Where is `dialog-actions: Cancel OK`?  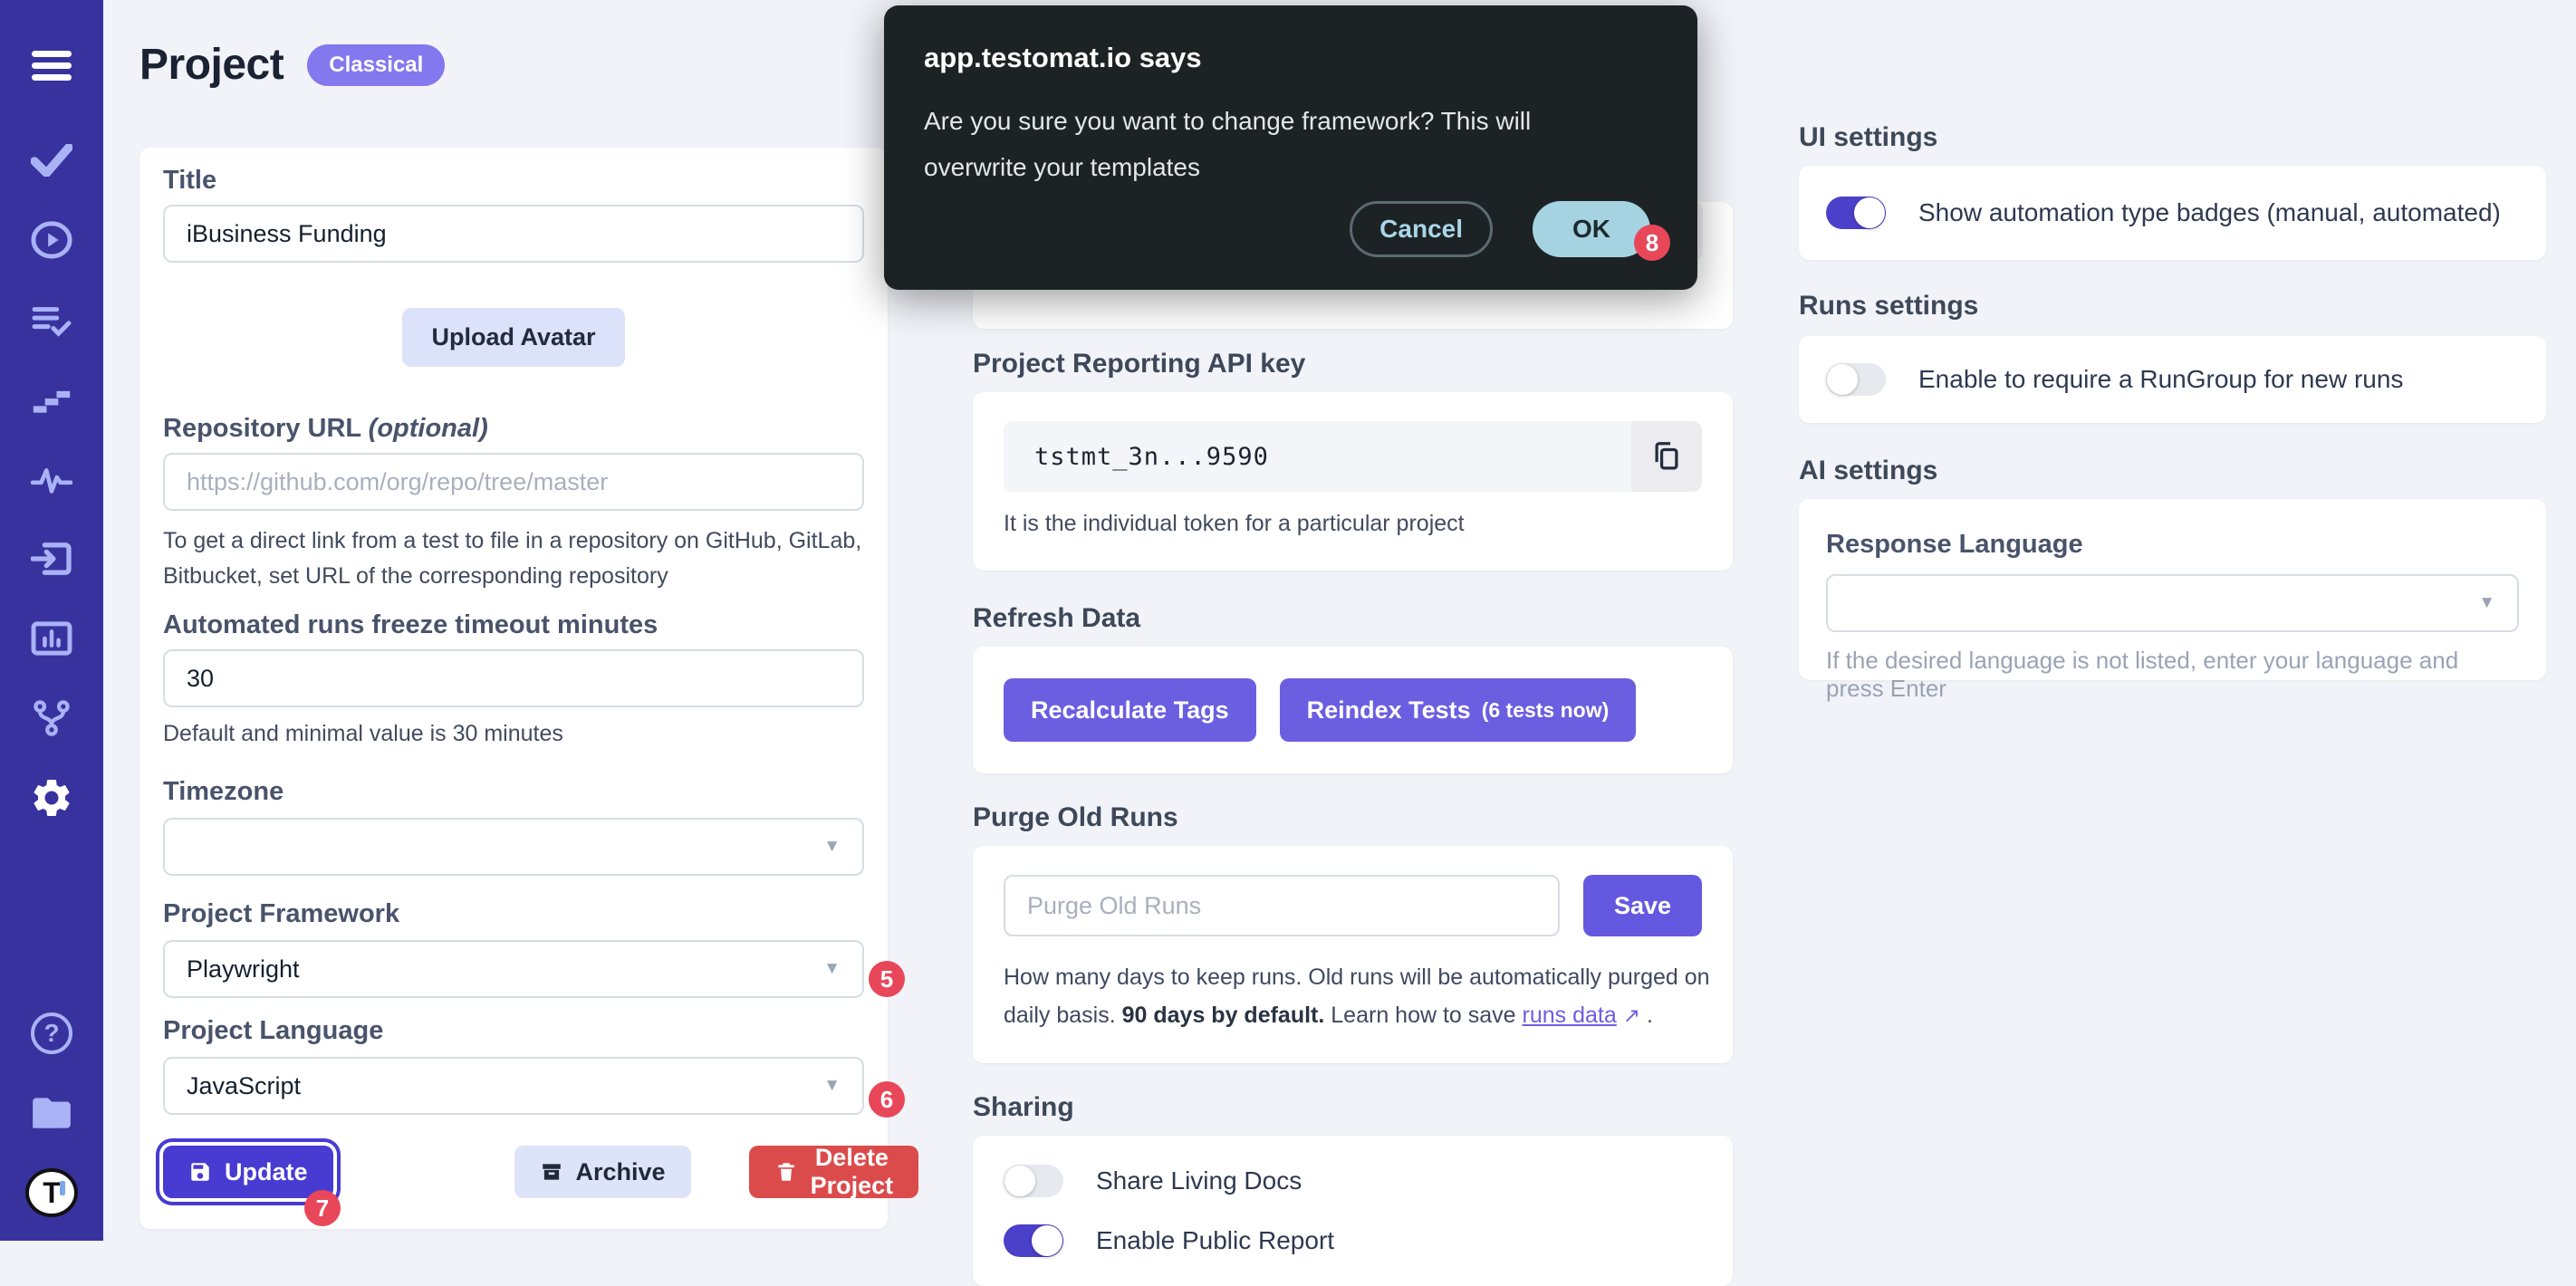 dialog-actions: Cancel OK is located at coordinates (1500, 229).